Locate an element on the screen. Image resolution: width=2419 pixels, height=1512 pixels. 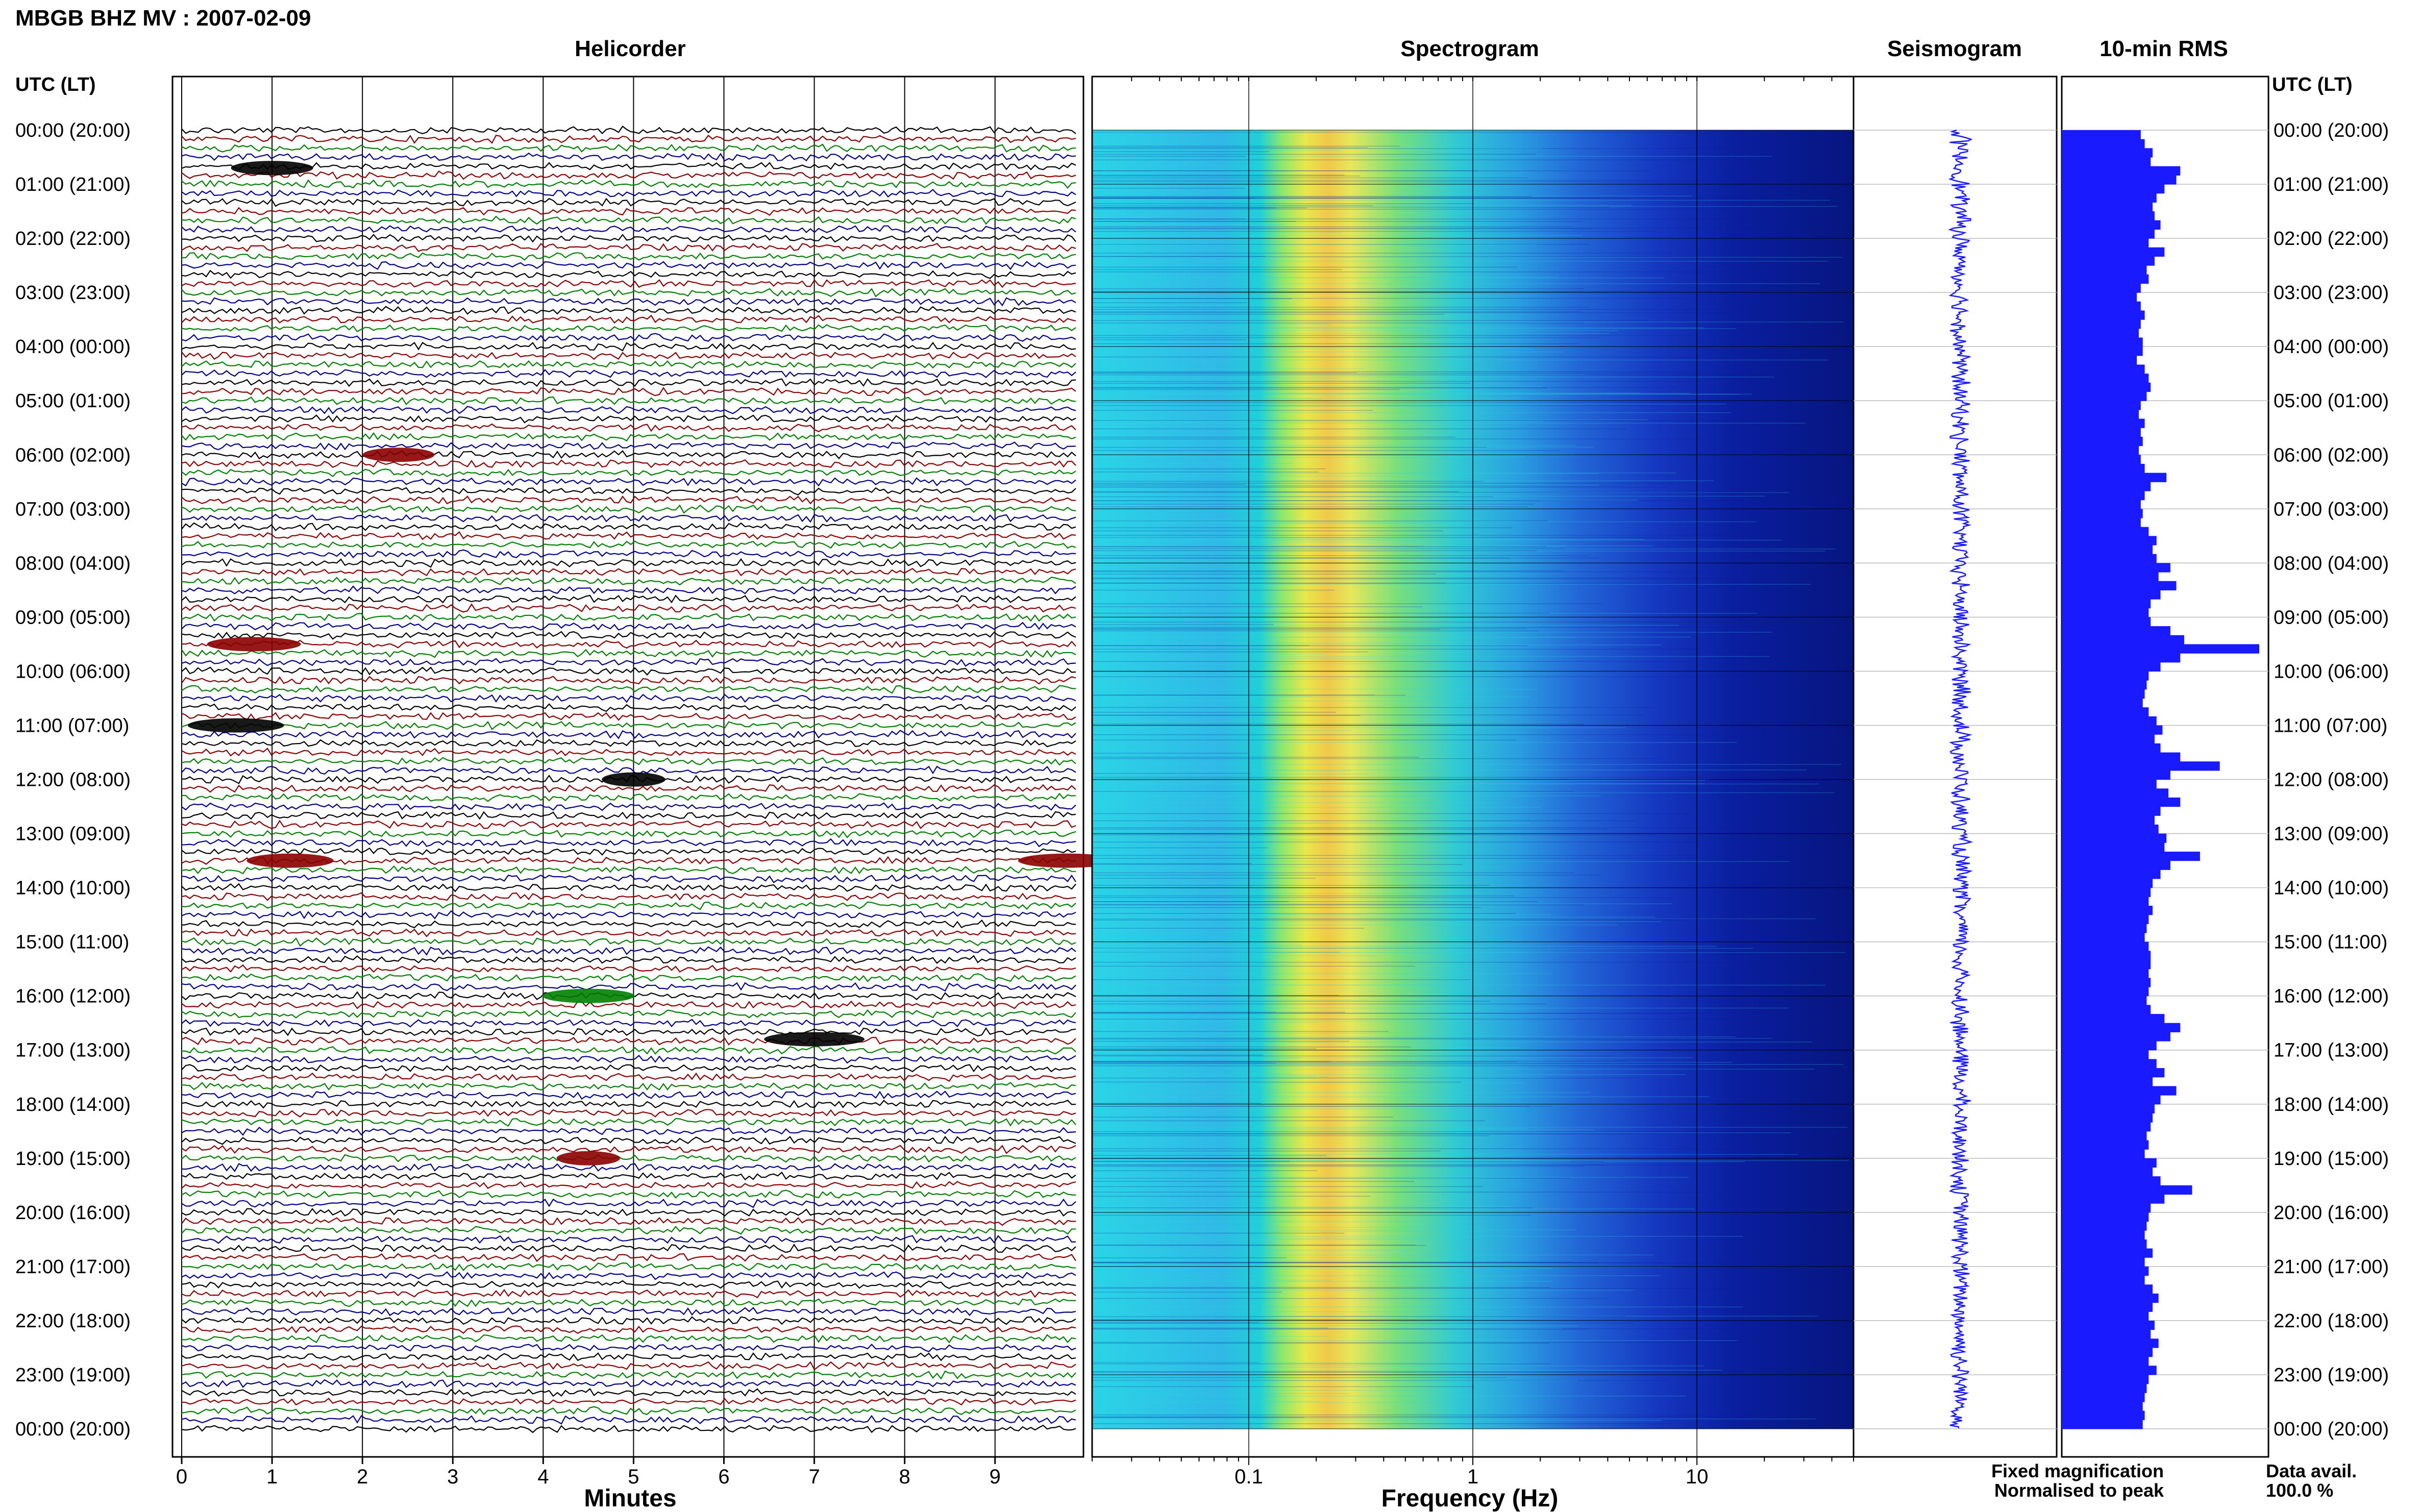
time-label-left: 23:00 (19:00) is located at coordinates (73, 1375).